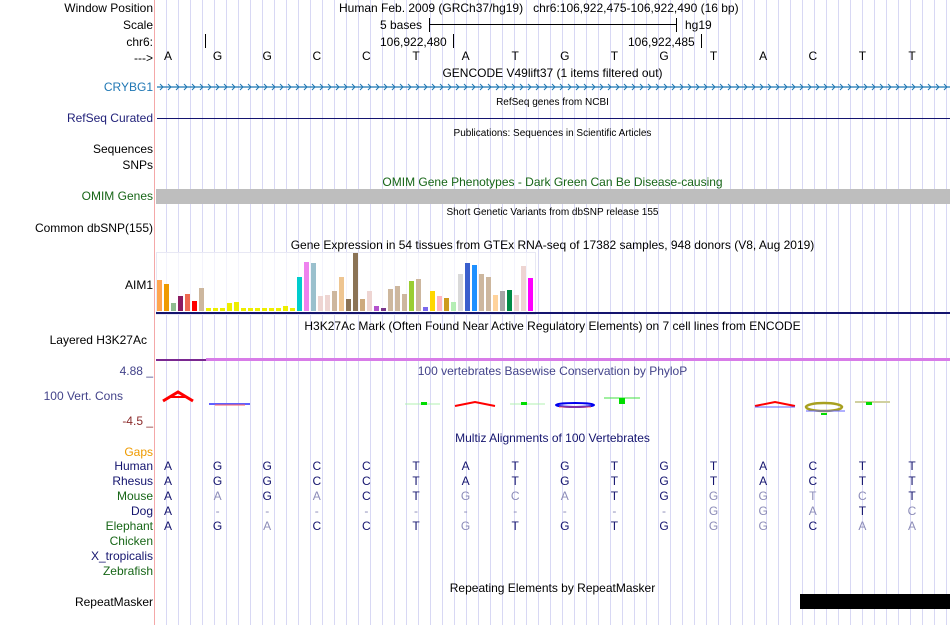  Describe the element at coordinates (93, 228) in the screenshot. I see `dbsnp-label: Common dbSNP(155)` at that location.